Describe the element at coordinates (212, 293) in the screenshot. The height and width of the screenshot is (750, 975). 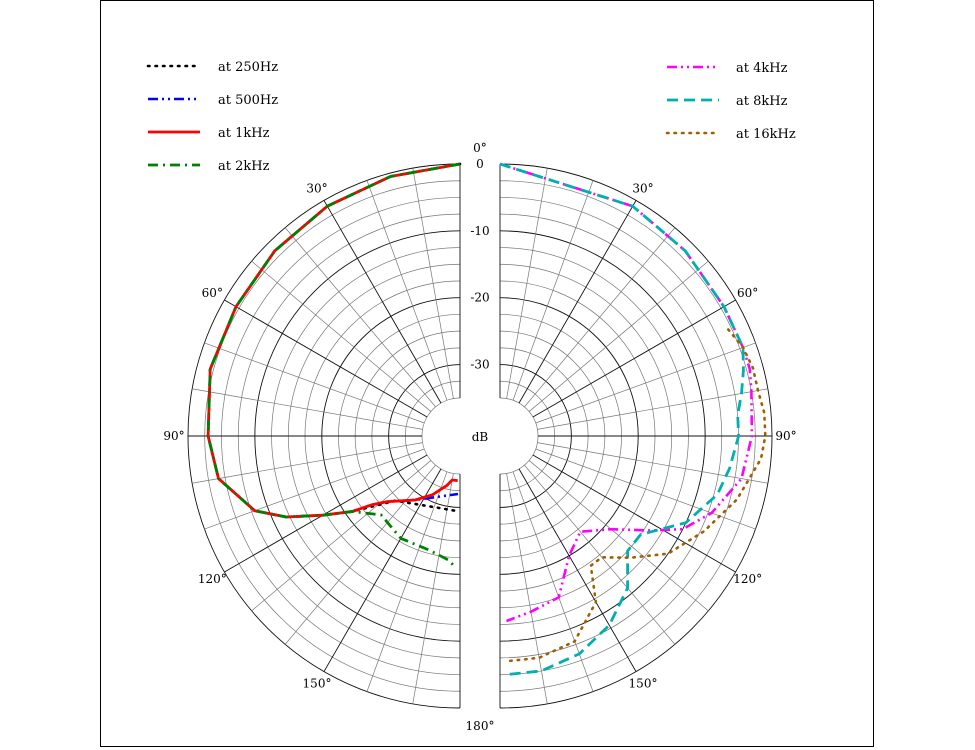
I see `angle-label-60-left: 60°` at that location.